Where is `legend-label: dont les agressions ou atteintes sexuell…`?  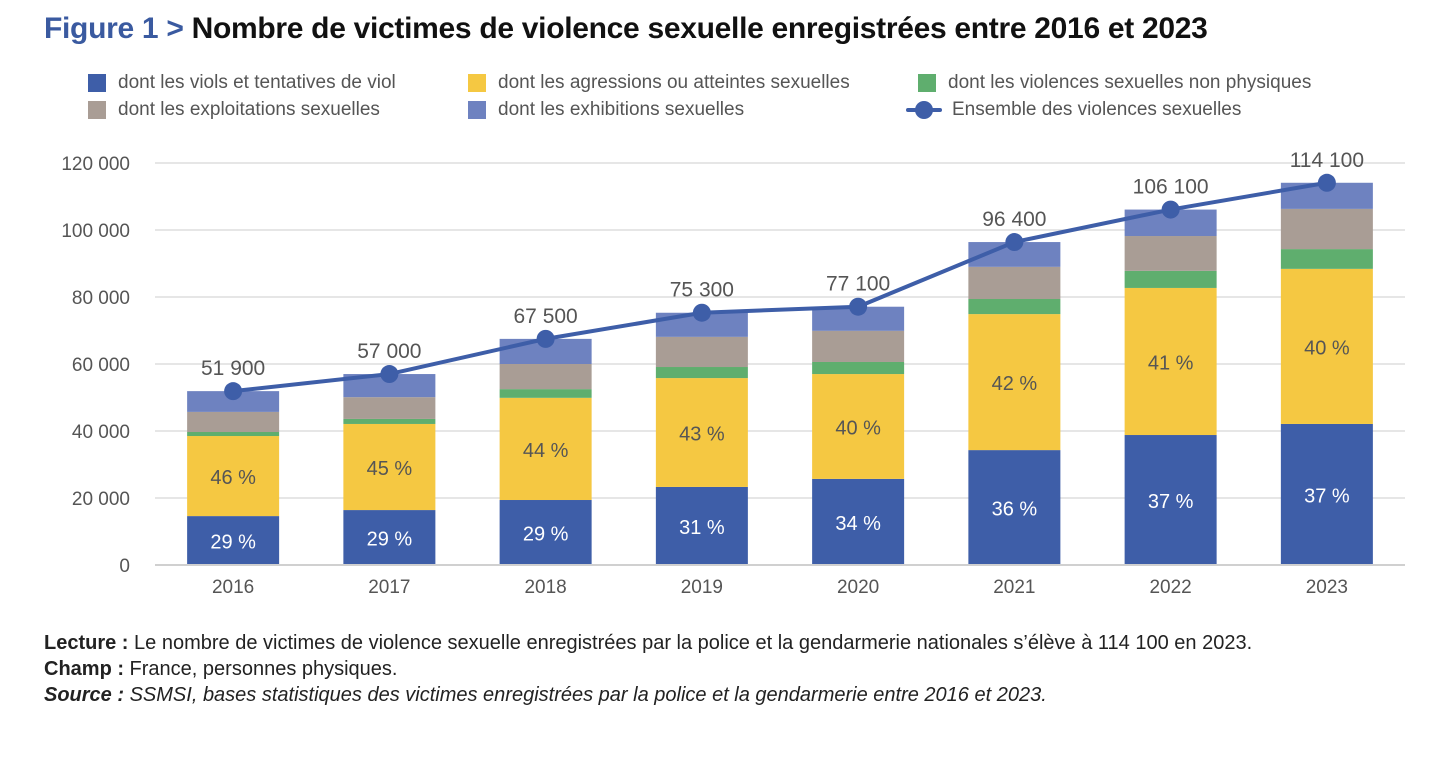
legend-label: dont les agressions ou atteintes sexuell… is located at coordinates (674, 82).